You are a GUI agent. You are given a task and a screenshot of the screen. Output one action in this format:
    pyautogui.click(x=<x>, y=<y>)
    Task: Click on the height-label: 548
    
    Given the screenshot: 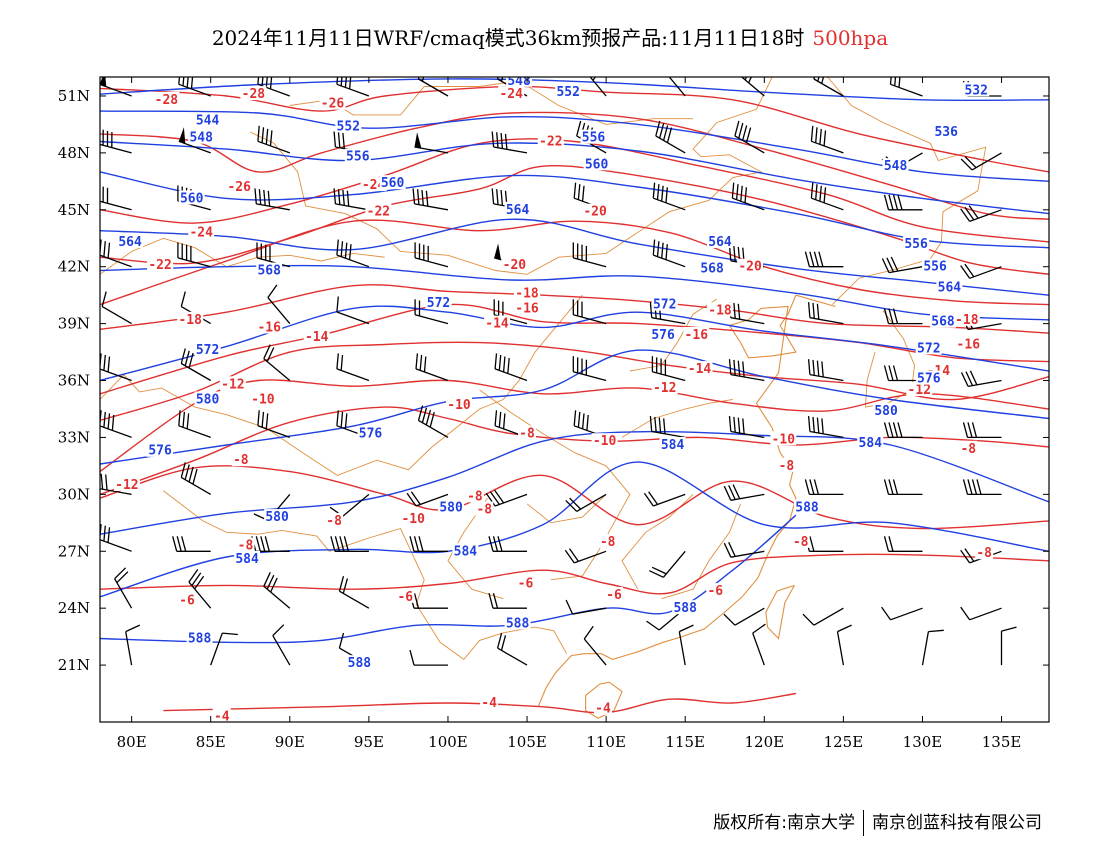 What is the action you would take?
    pyautogui.click(x=201, y=137)
    